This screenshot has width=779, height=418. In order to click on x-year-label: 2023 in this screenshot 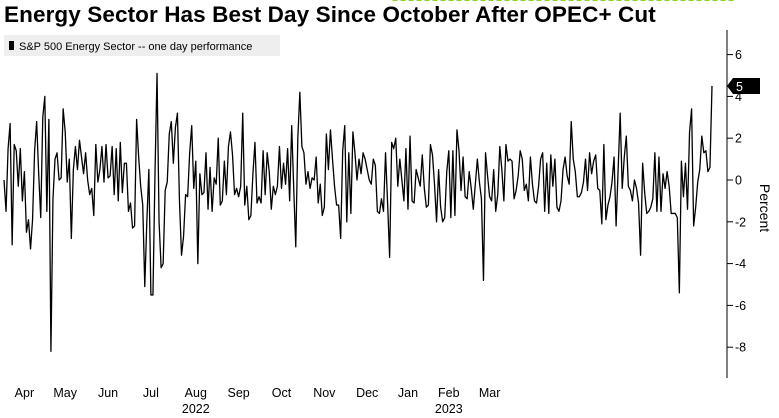, I will do `click(449, 409)`.